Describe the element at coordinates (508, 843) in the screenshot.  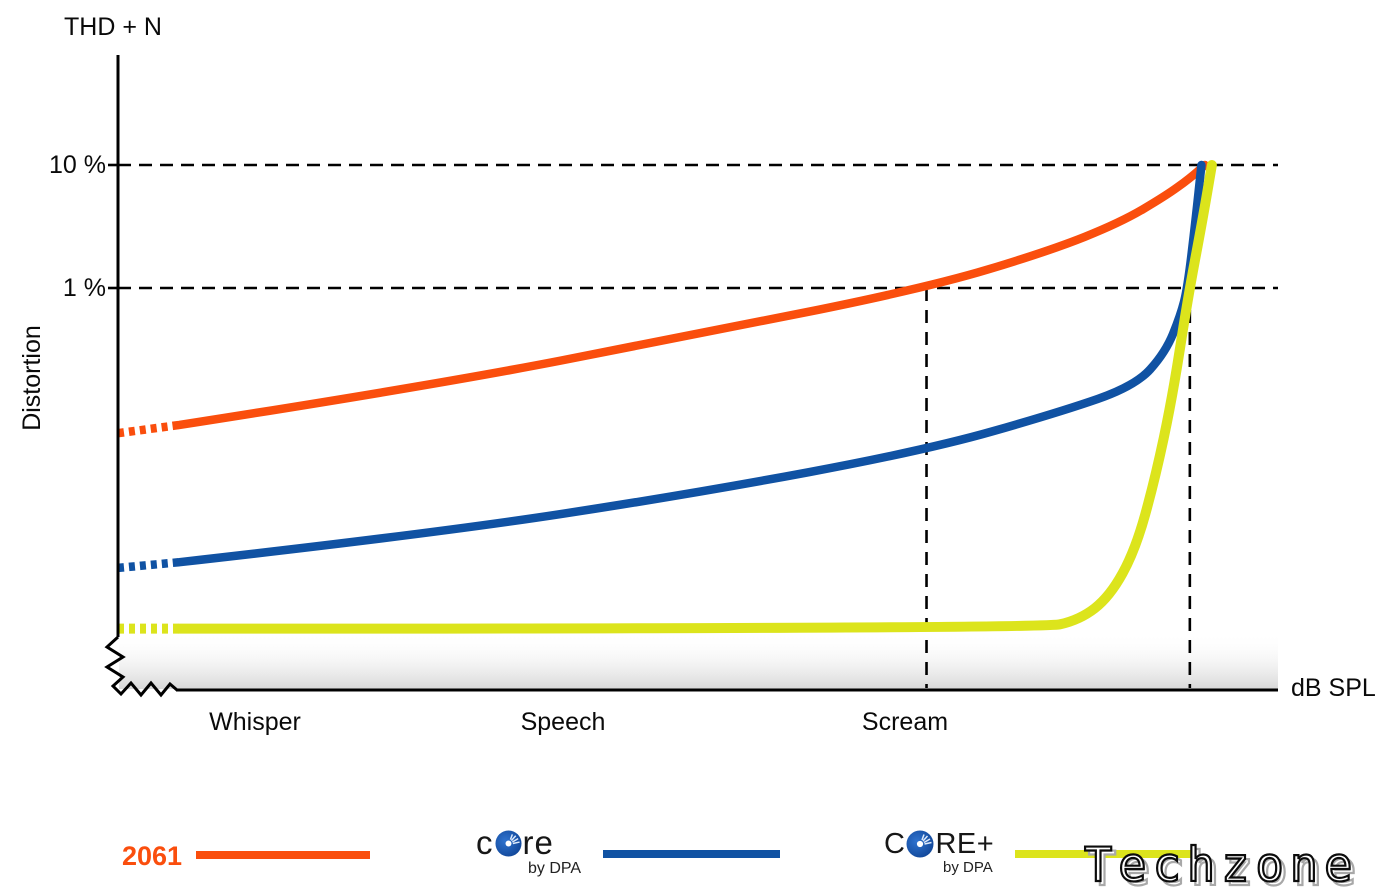
I see `dpa-core-disc-icon` at that location.